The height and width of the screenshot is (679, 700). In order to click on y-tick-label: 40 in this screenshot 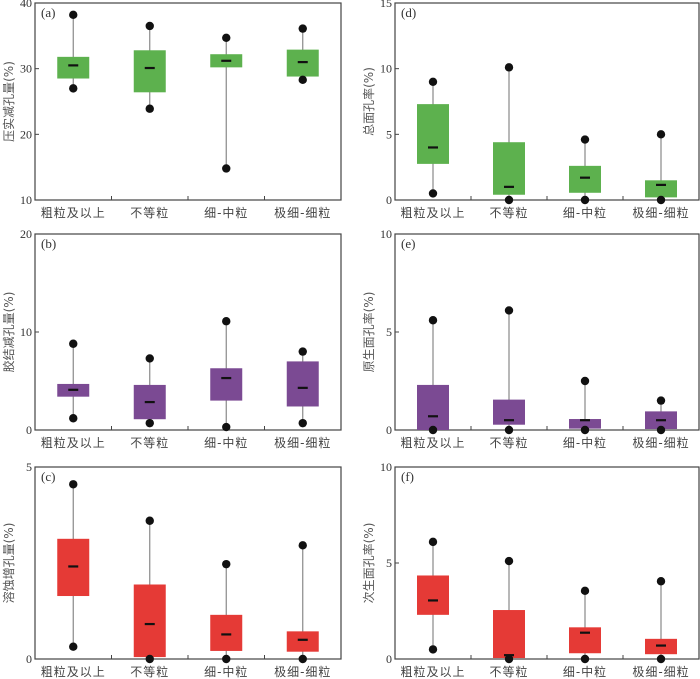, I will do `click(26, 5)`.